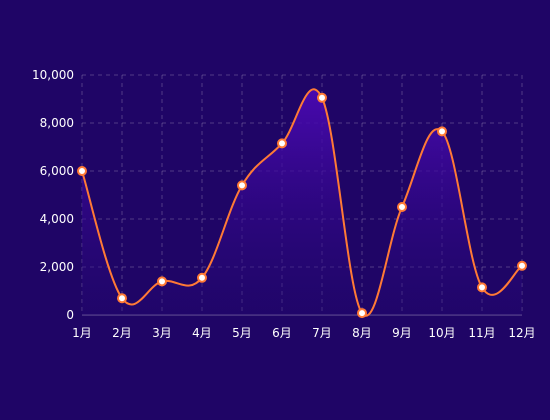 This screenshot has width=550, height=420. I want to click on x-tick-label: 7月, so click(322, 333).